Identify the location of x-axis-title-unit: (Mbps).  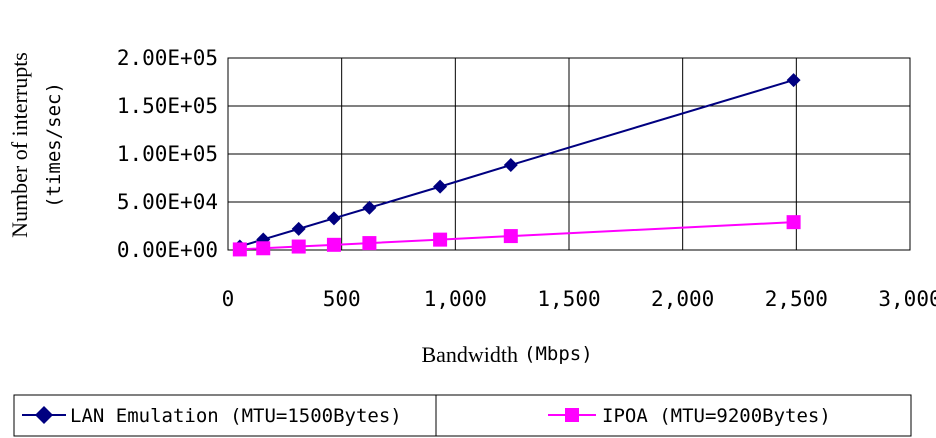
(558, 354).